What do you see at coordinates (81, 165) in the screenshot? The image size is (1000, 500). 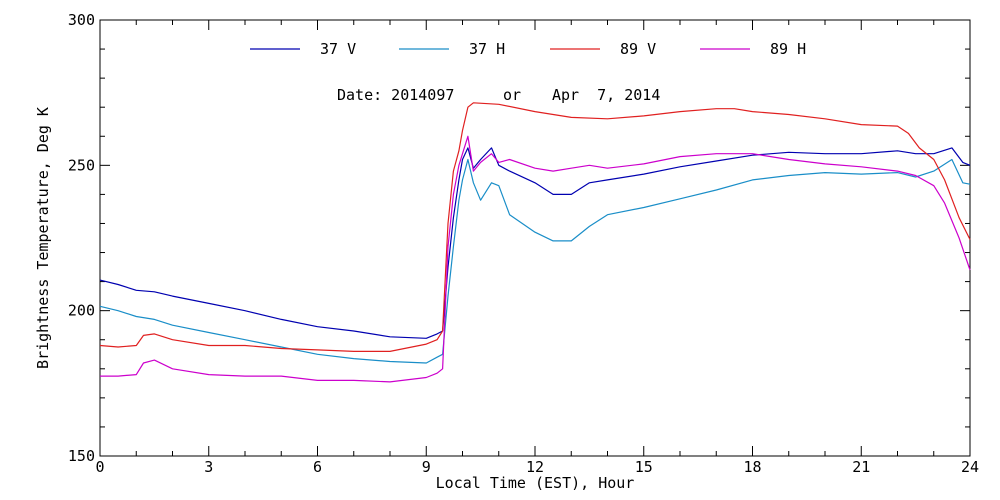 I see `y-tick-label: 250` at bounding box center [81, 165].